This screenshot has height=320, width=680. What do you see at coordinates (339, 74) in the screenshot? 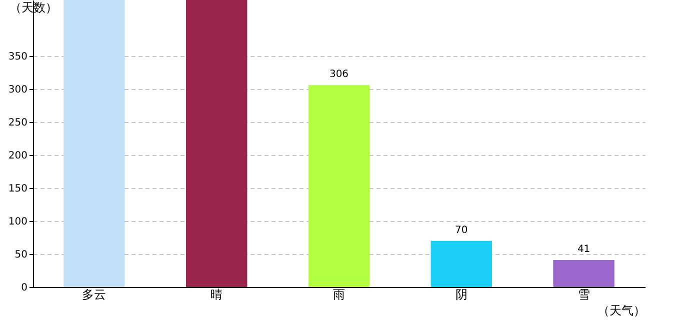
I see `data-label: 306` at bounding box center [339, 74].